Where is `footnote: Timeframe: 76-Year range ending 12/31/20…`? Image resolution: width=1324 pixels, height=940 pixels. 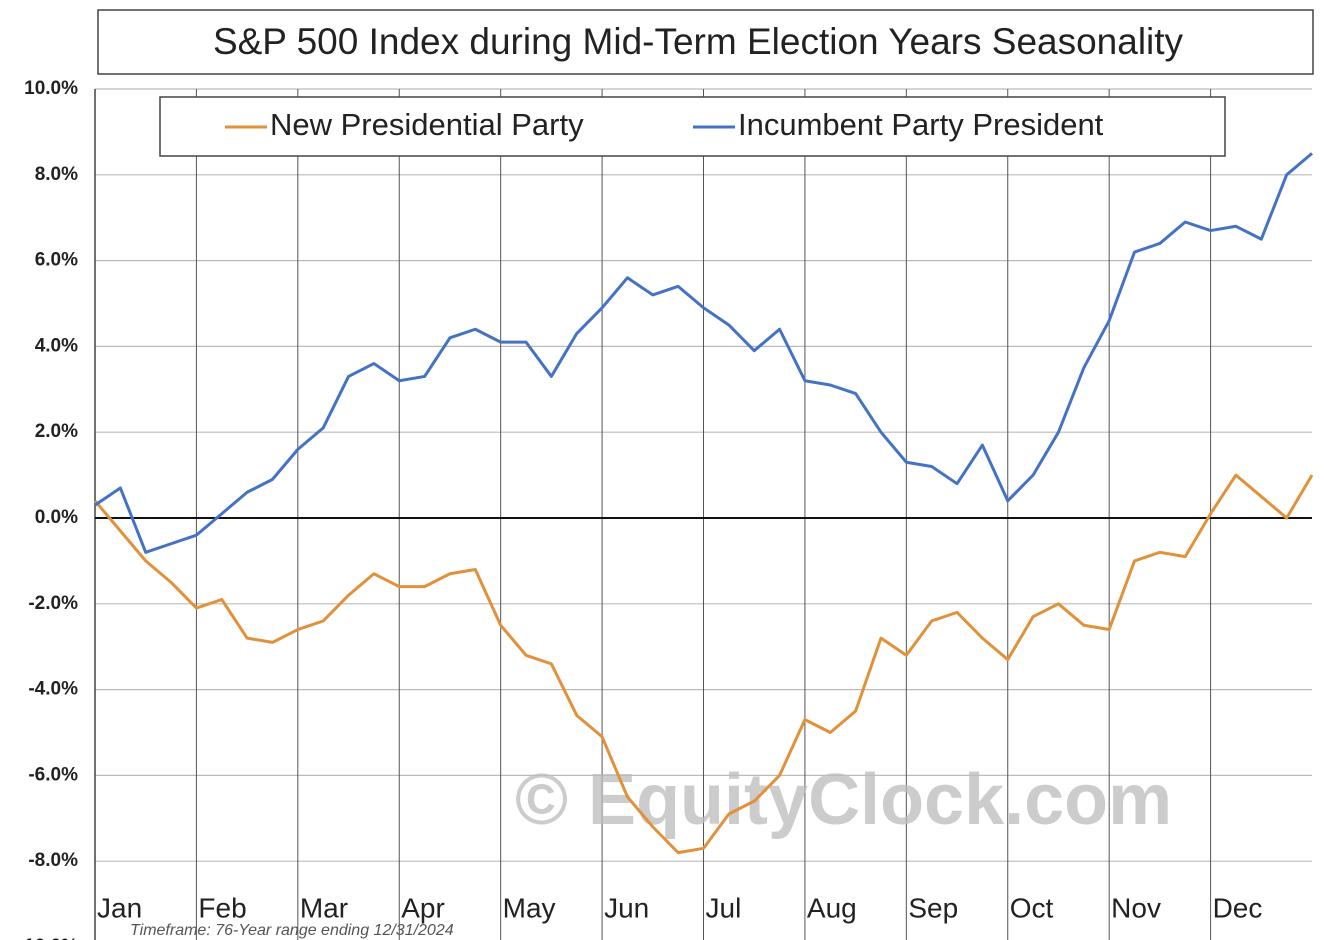
footnote: Timeframe: 76-Year range ending 12/31/20… is located at coordinates (292, 930).